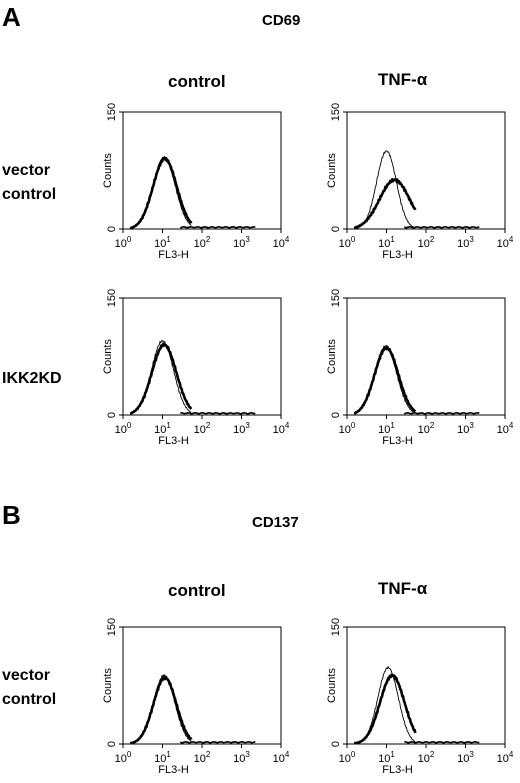 This screenshot has height=783, width=520. What do you see at coordinates (281, 20) in the screenshot?
I see `panel-a-marker-title: CD69` at bounding box center [281, 20].